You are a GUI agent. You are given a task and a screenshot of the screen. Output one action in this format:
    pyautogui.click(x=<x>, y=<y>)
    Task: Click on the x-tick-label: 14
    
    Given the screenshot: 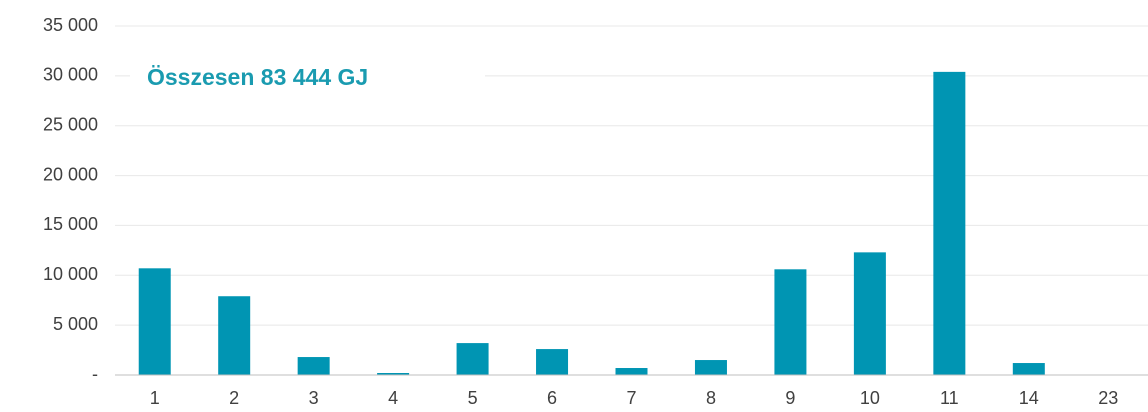 What is the action you would take?
    pyautogui.click(x=1029, y=398)
    